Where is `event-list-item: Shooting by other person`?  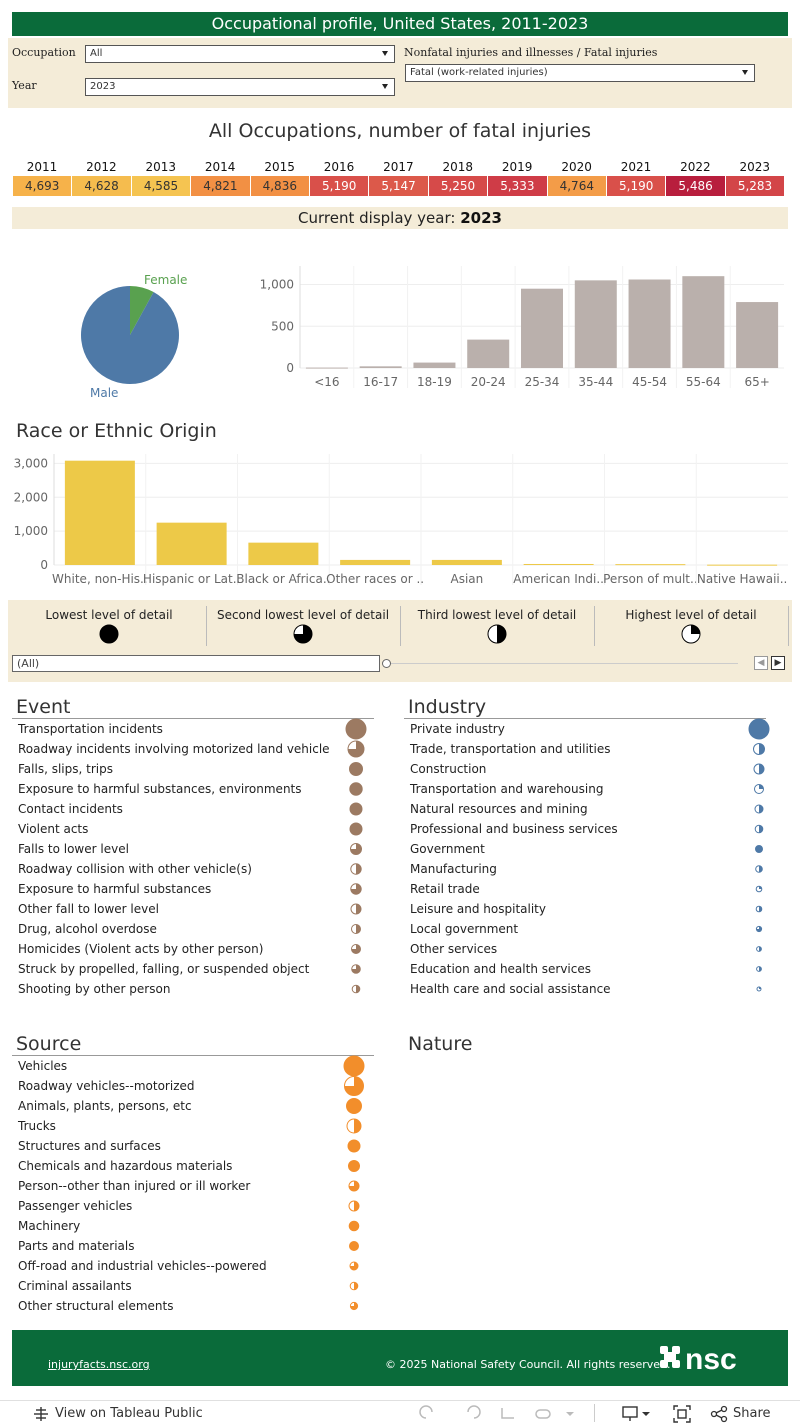 event-list-item: Shooting by other person is located at coordinates (94, 989).